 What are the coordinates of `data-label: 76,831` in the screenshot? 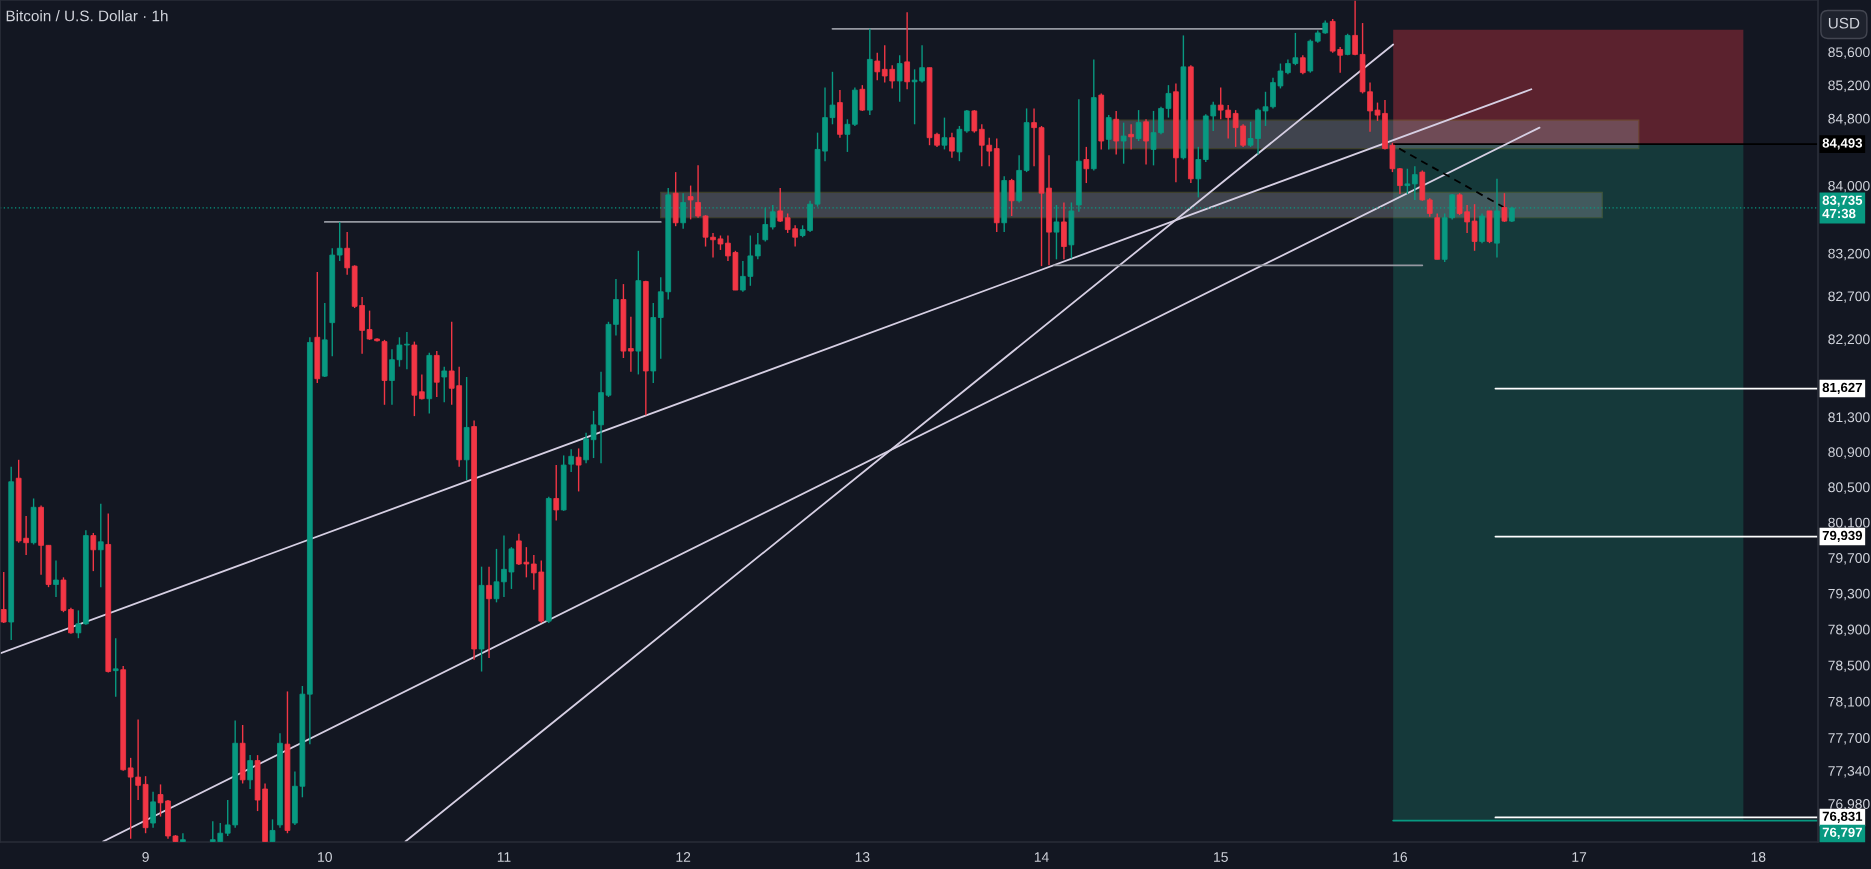 It's located at (1842, 817).